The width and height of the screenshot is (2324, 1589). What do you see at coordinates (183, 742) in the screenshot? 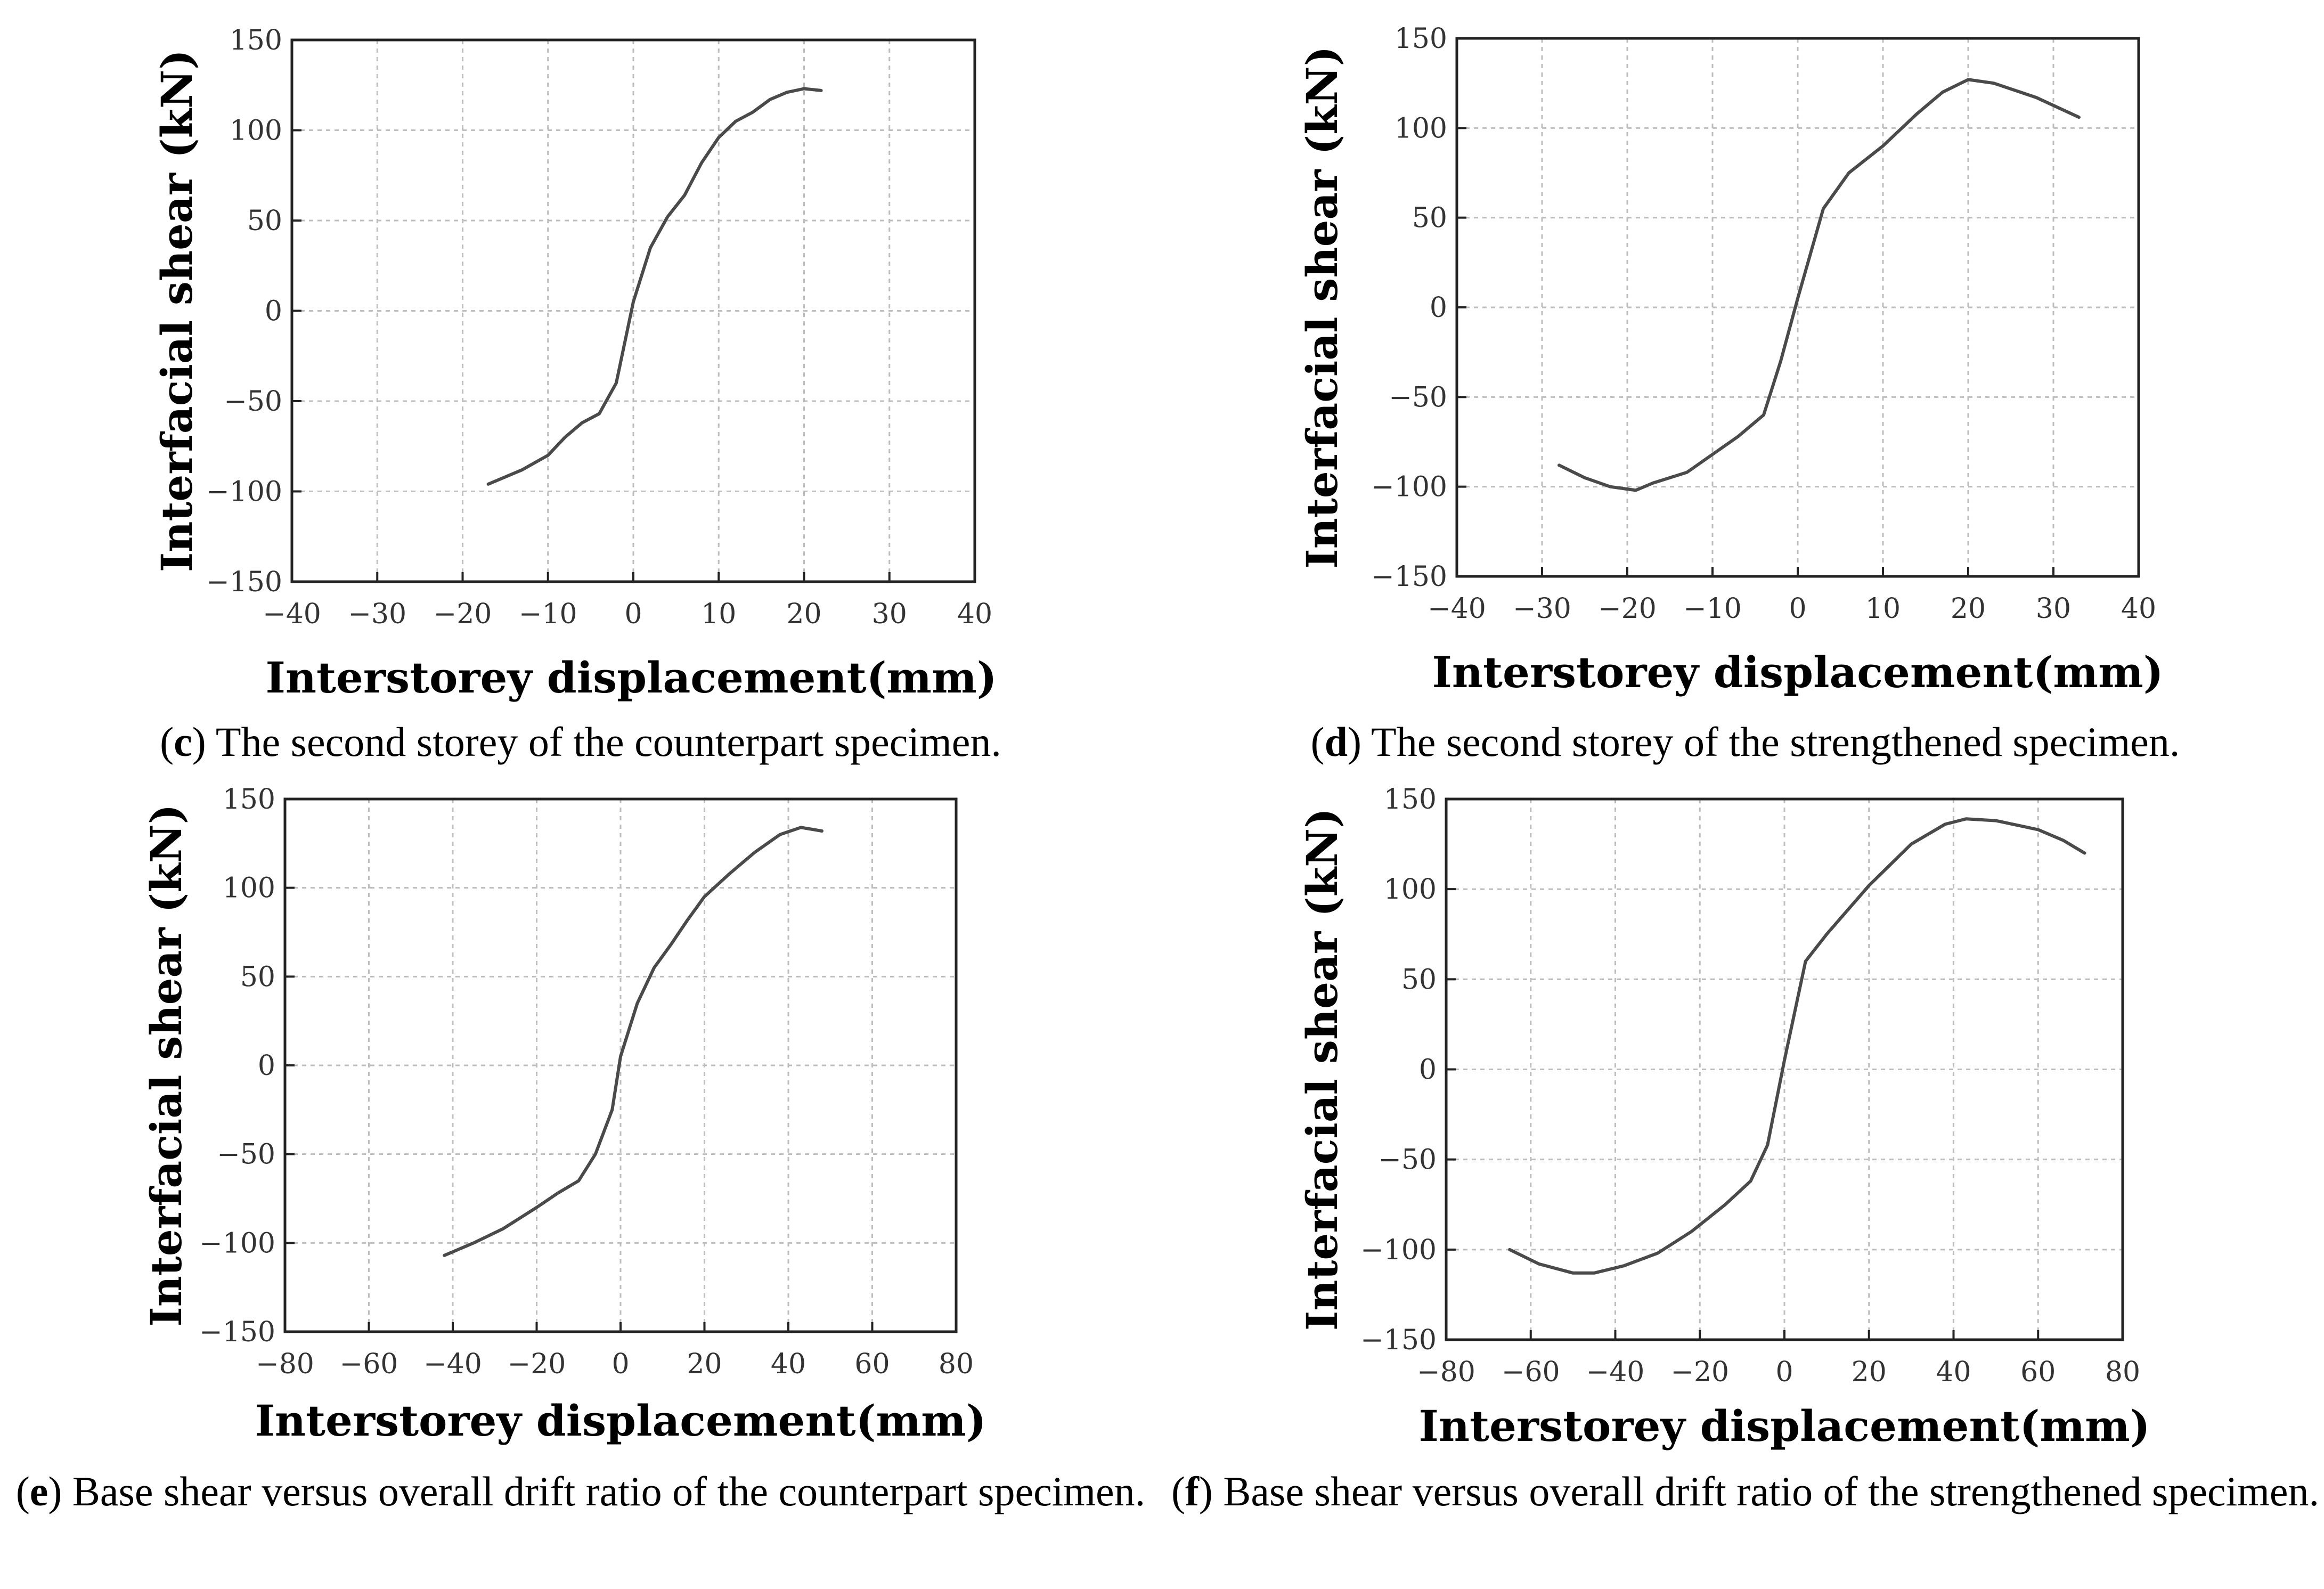
I see `caption-c-letter: c` at bounding box center [183, 742].